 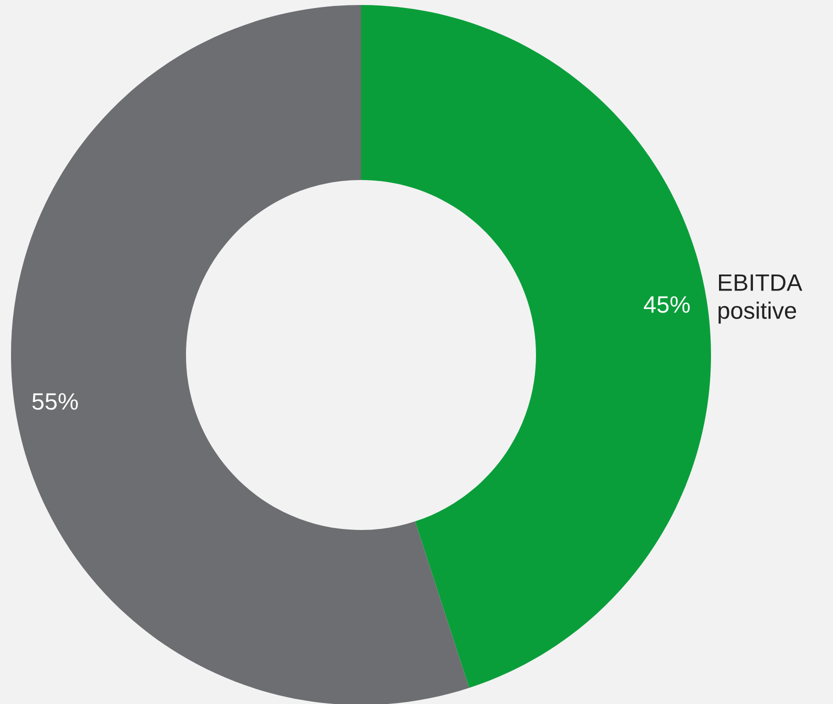 I want to click on data-label: 45%, so click(x=667, y=304).